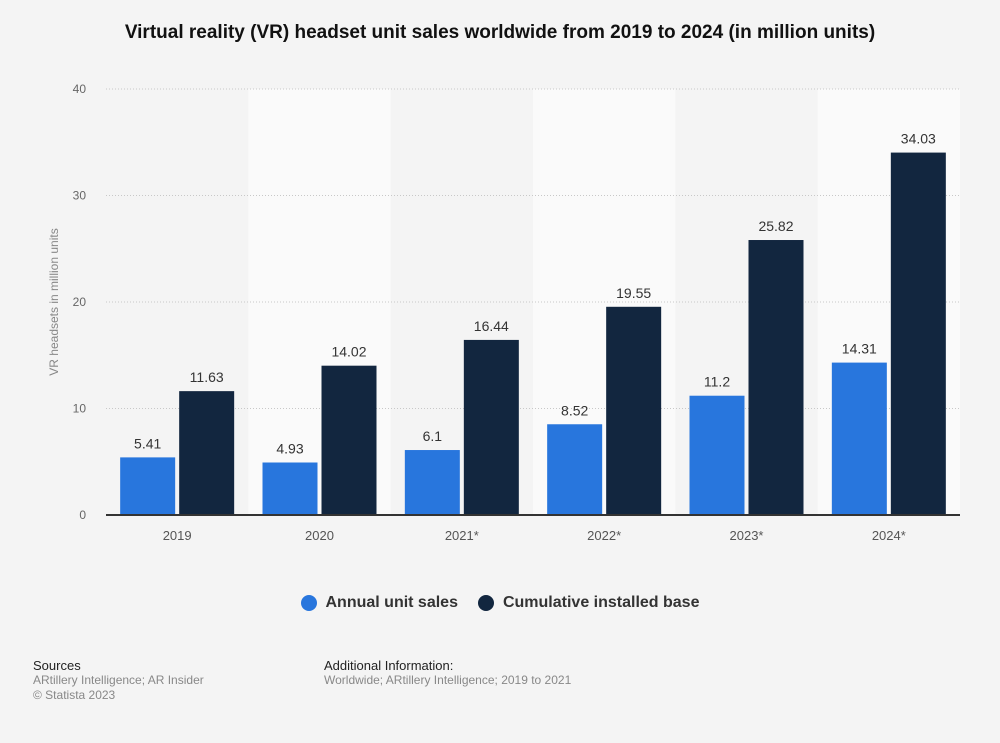 The height and width of the screenshot is (743, 1000). I want to click on x-tick-label: 2022*, so click(604, 535).